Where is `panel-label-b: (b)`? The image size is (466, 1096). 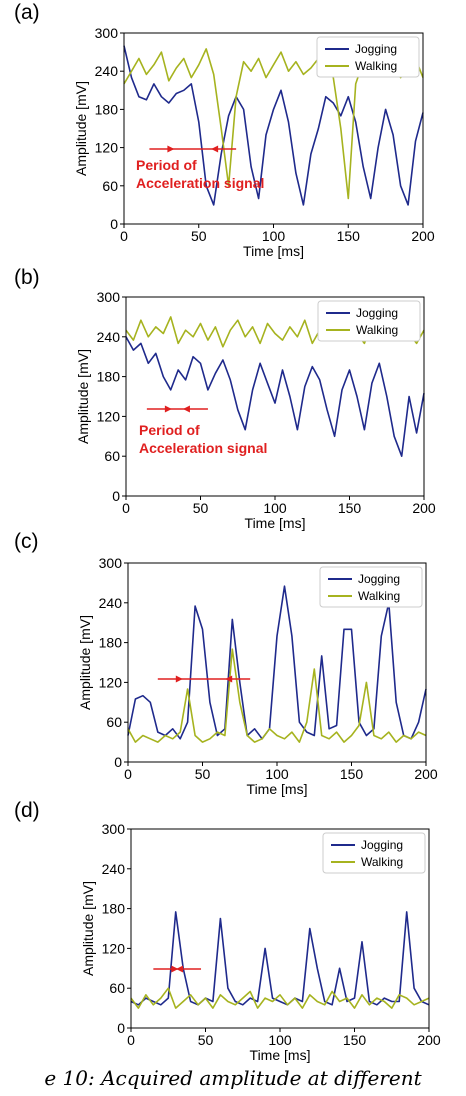 panel-label-b: (b) is located at coordinates (27, 277).